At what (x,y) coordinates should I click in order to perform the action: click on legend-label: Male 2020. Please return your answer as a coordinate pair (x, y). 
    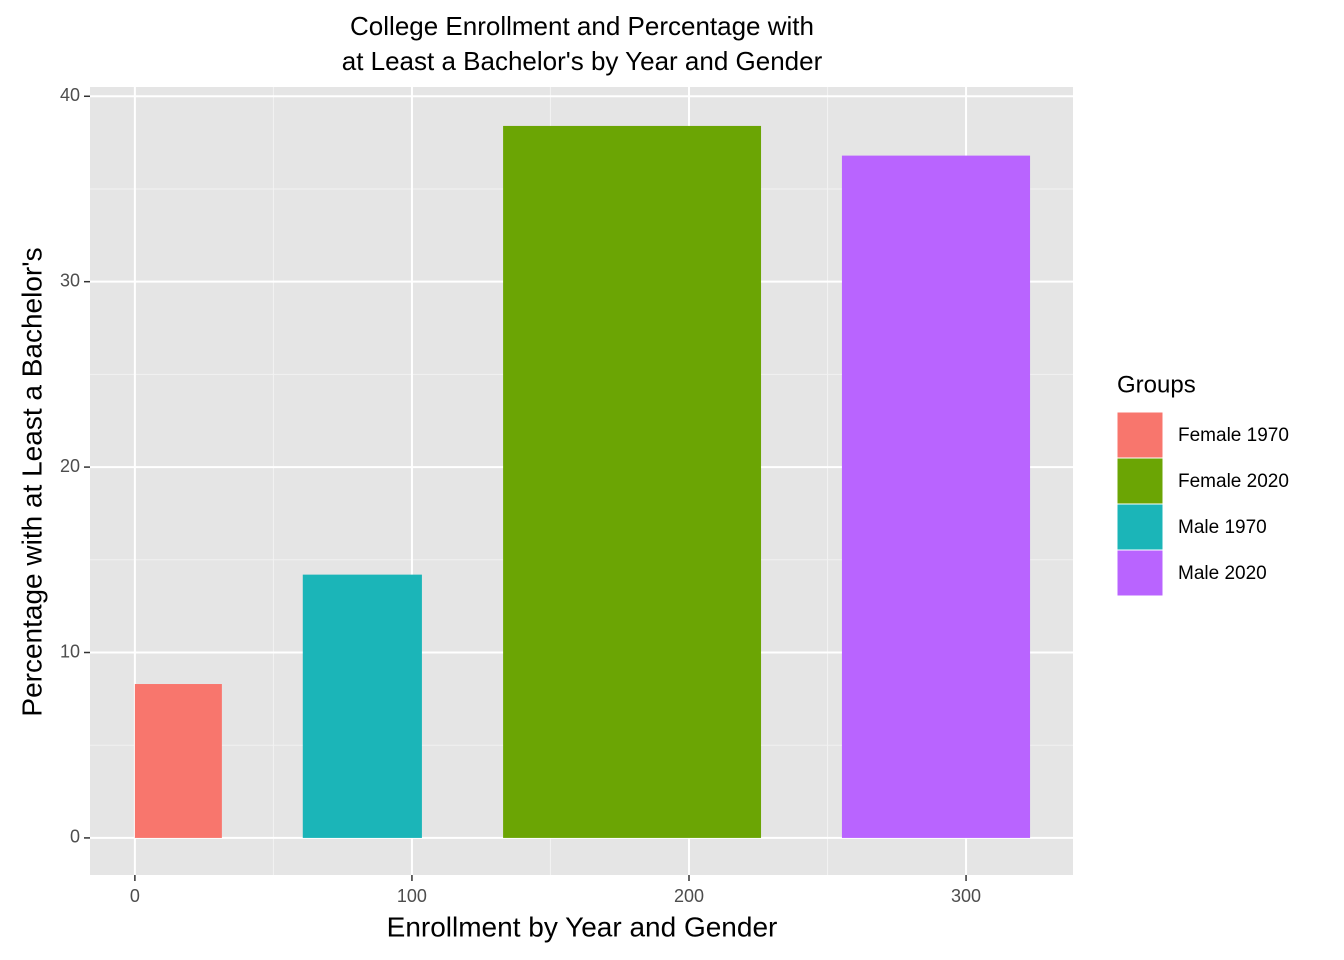
    Looking at the image, I should click on (1222, 573).